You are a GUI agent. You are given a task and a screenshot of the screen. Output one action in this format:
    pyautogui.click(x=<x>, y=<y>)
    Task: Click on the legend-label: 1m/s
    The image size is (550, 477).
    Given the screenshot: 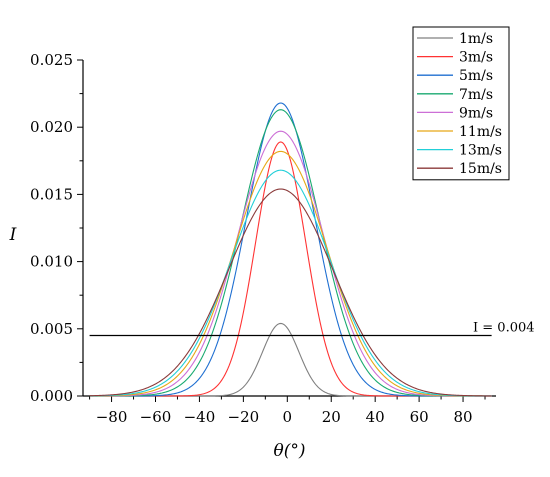 What is the action you would take?
    pyautogui.click(x=476, y=39)
    